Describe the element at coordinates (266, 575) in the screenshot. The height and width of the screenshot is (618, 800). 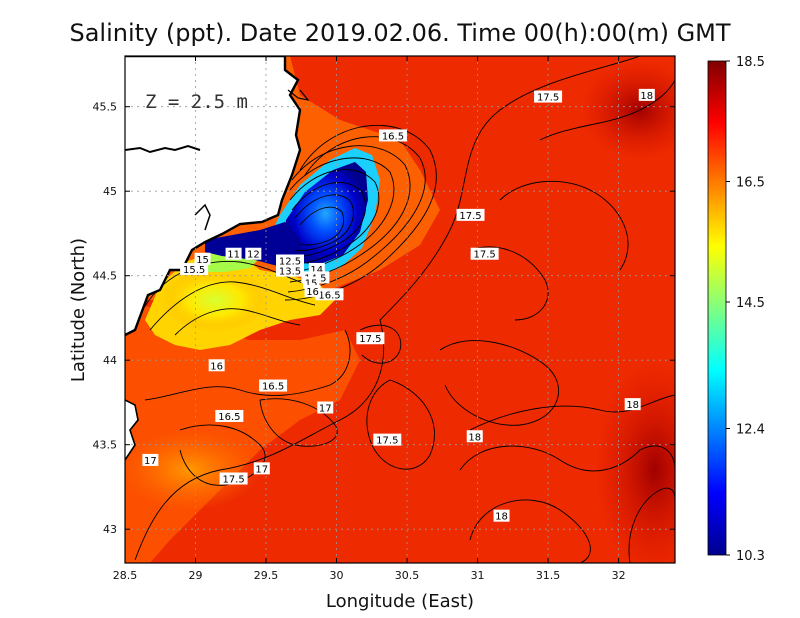
I see `x-tick-label: 29.5` at that location.